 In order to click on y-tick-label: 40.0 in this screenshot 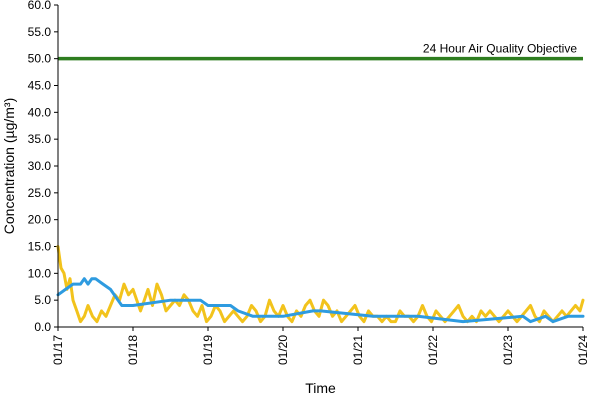, I will do `click(40, 112)`.